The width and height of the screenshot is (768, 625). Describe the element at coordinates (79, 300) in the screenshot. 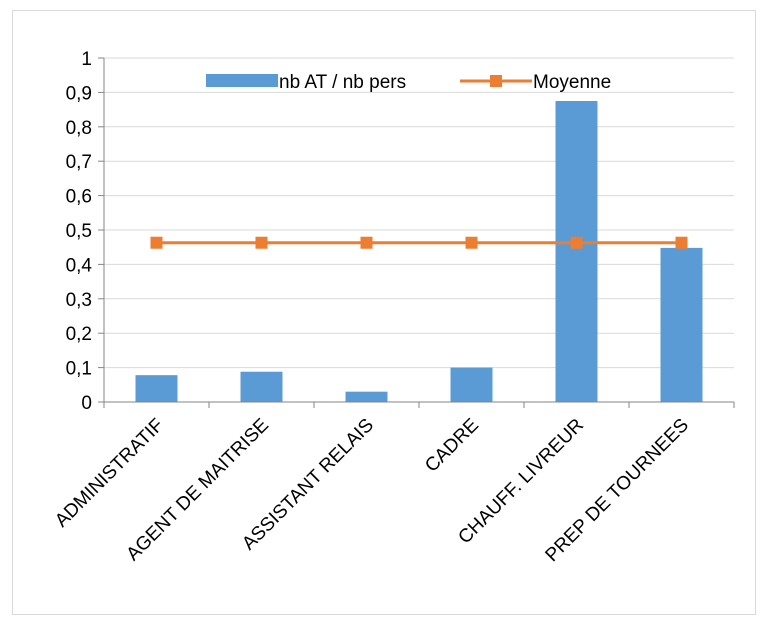

I see `y-tick-label: 0,3` at that location.